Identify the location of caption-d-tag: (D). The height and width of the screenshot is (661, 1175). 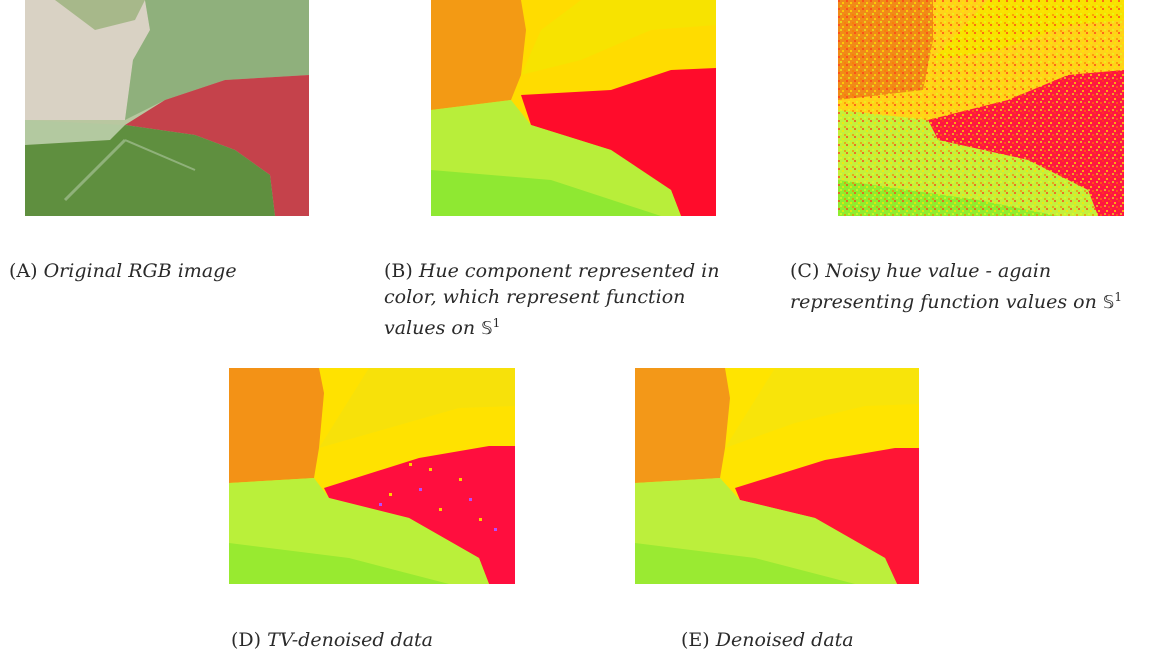
(246, 640).